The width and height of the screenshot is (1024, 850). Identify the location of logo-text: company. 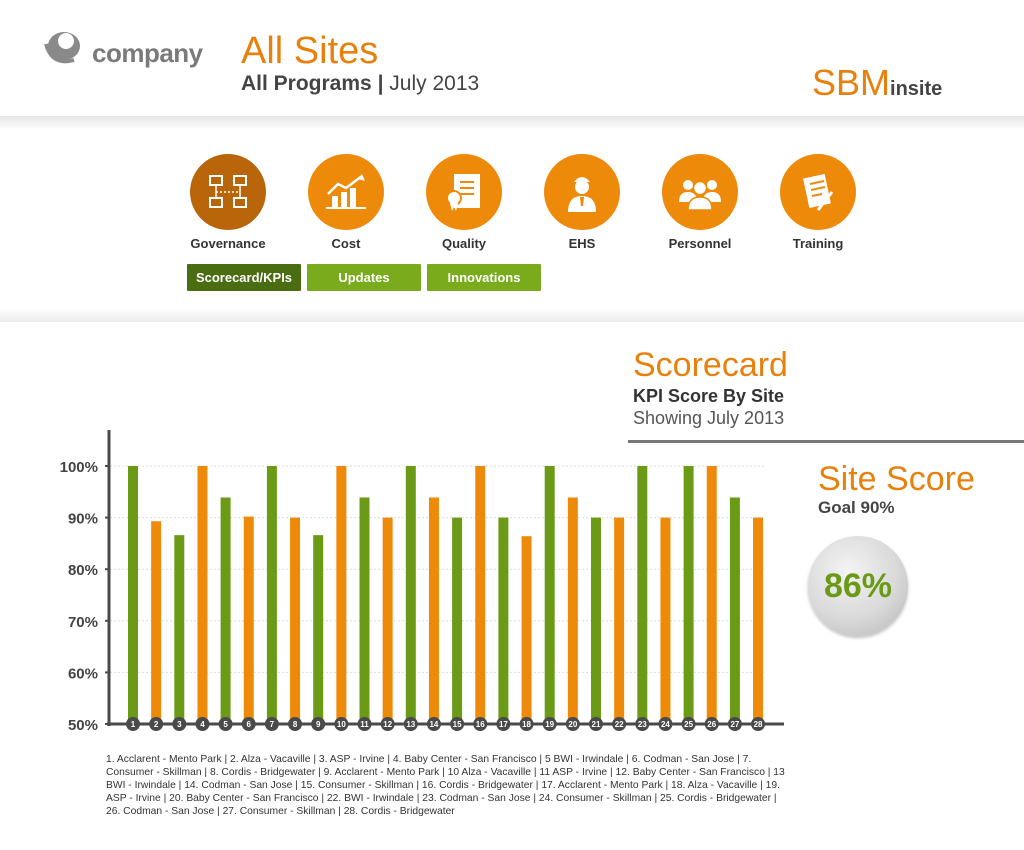
(147, 53).